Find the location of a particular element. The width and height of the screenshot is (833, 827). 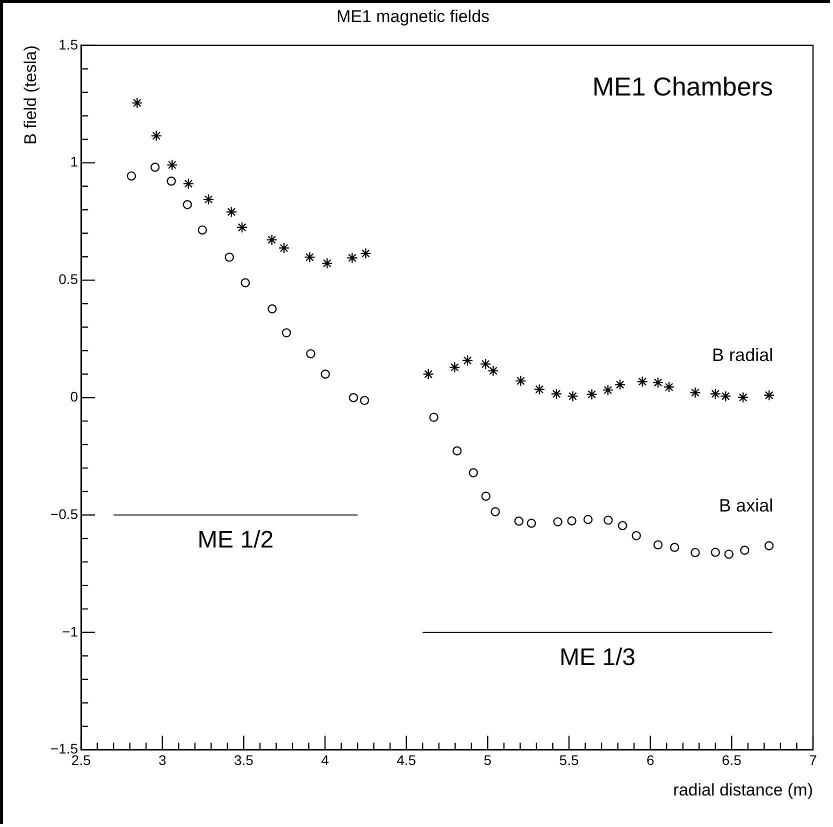

series-label: ME 1/2 is located at coordinates (236, 540).